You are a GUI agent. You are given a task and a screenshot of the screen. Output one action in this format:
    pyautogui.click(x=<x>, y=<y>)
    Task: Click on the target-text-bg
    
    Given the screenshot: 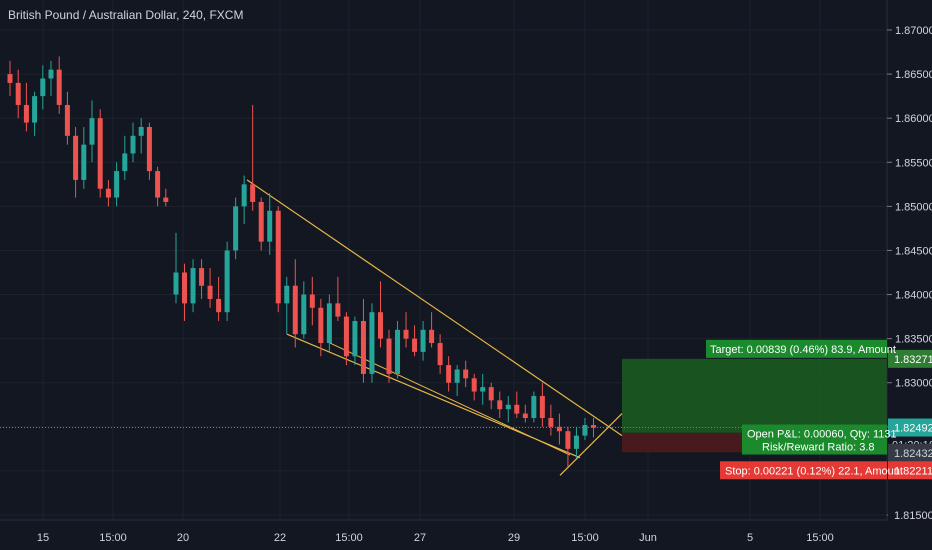 What is the action you would take?
    pyautogui.click(x=796, y=348)
    